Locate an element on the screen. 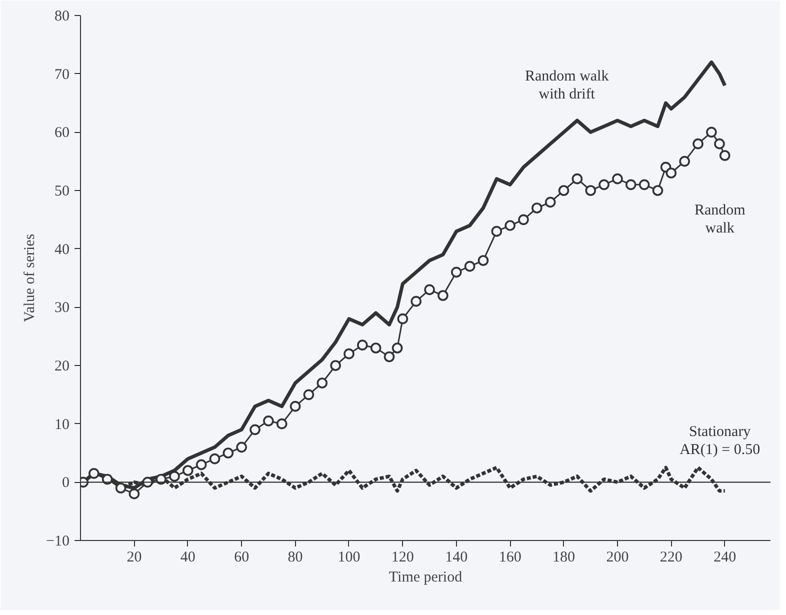  y-tick-label: 70 is located at coordinates (62, 74).